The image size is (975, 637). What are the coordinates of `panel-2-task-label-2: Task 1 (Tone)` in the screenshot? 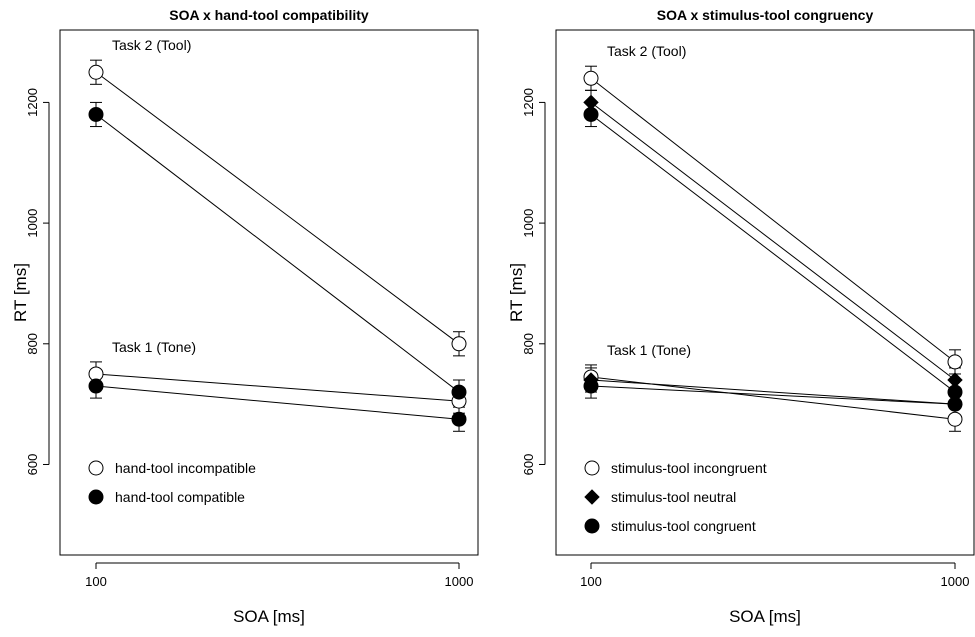 It's located at (649, 350).